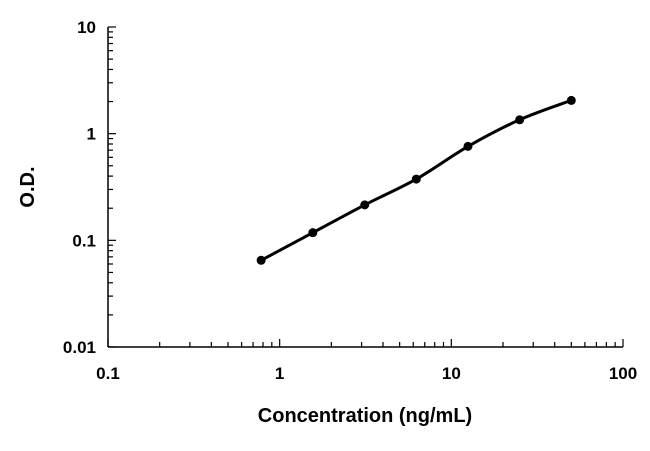 This screenshot has width=650, height=451. I want to click on x-tick-label: 1, so click(279, 373).